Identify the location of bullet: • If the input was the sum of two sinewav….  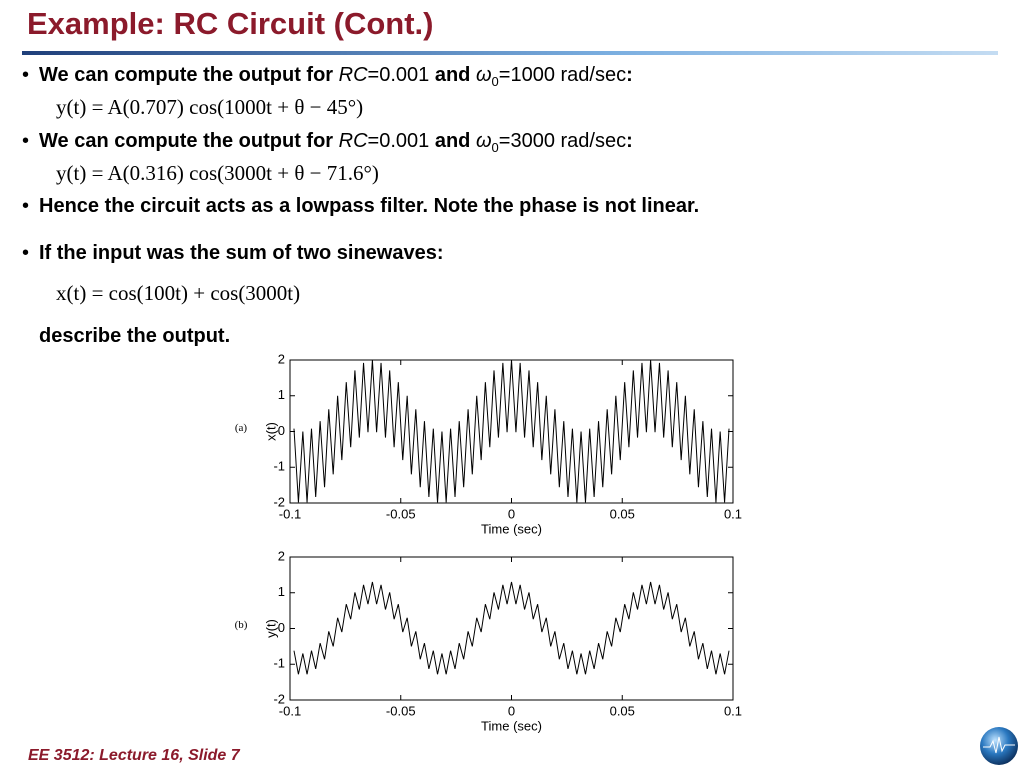
(233, 253).